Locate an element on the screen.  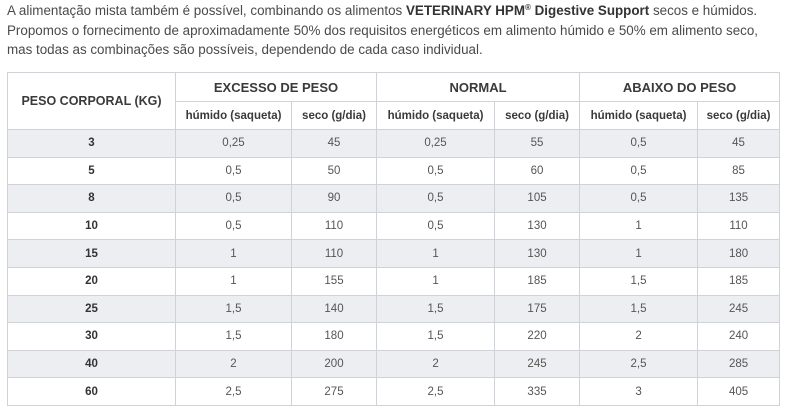
table-row: 3 0,25 45 0,25 55 0,5 45 is located at coordinates (394, 143).